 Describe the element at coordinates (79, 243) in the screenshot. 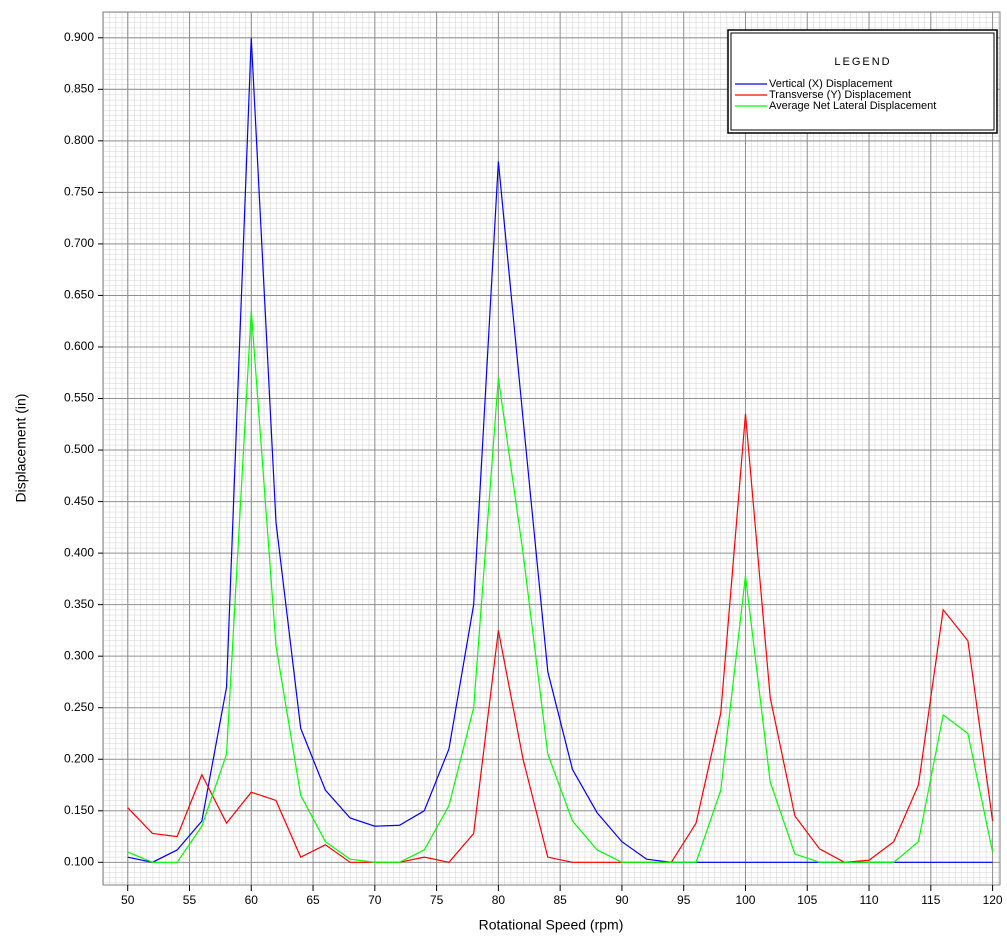

I see `y-tick-label: 0.700` at that location.